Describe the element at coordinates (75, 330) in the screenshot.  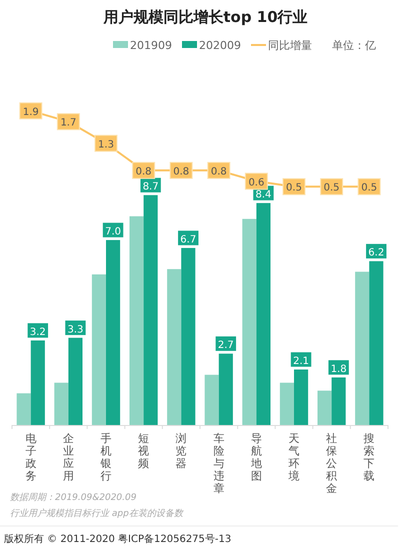
I see `data-label: 3.3` at that location.